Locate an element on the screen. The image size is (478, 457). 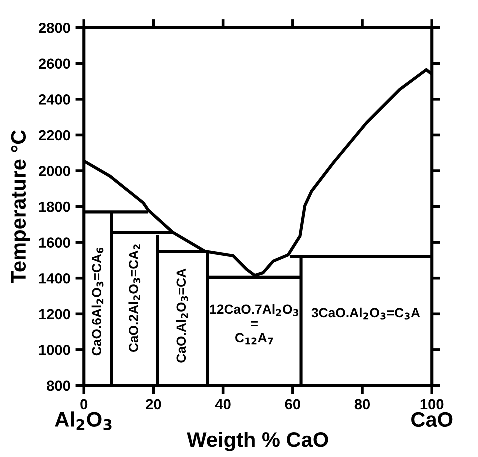
annotation: CaO.2Al$_{2}$O$_{3}$=CA$_{2}$ is located at coordinates (134, 298).